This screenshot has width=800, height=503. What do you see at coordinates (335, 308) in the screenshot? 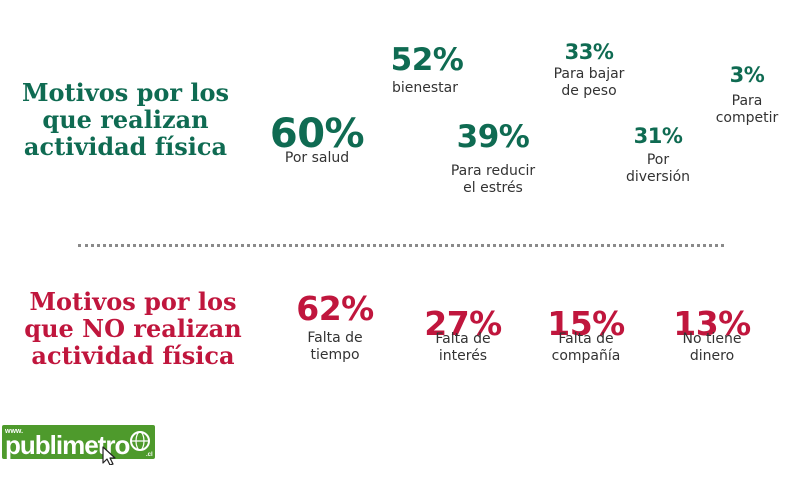
I see `percentage-label: 62%` at bounding box center [335, 308].